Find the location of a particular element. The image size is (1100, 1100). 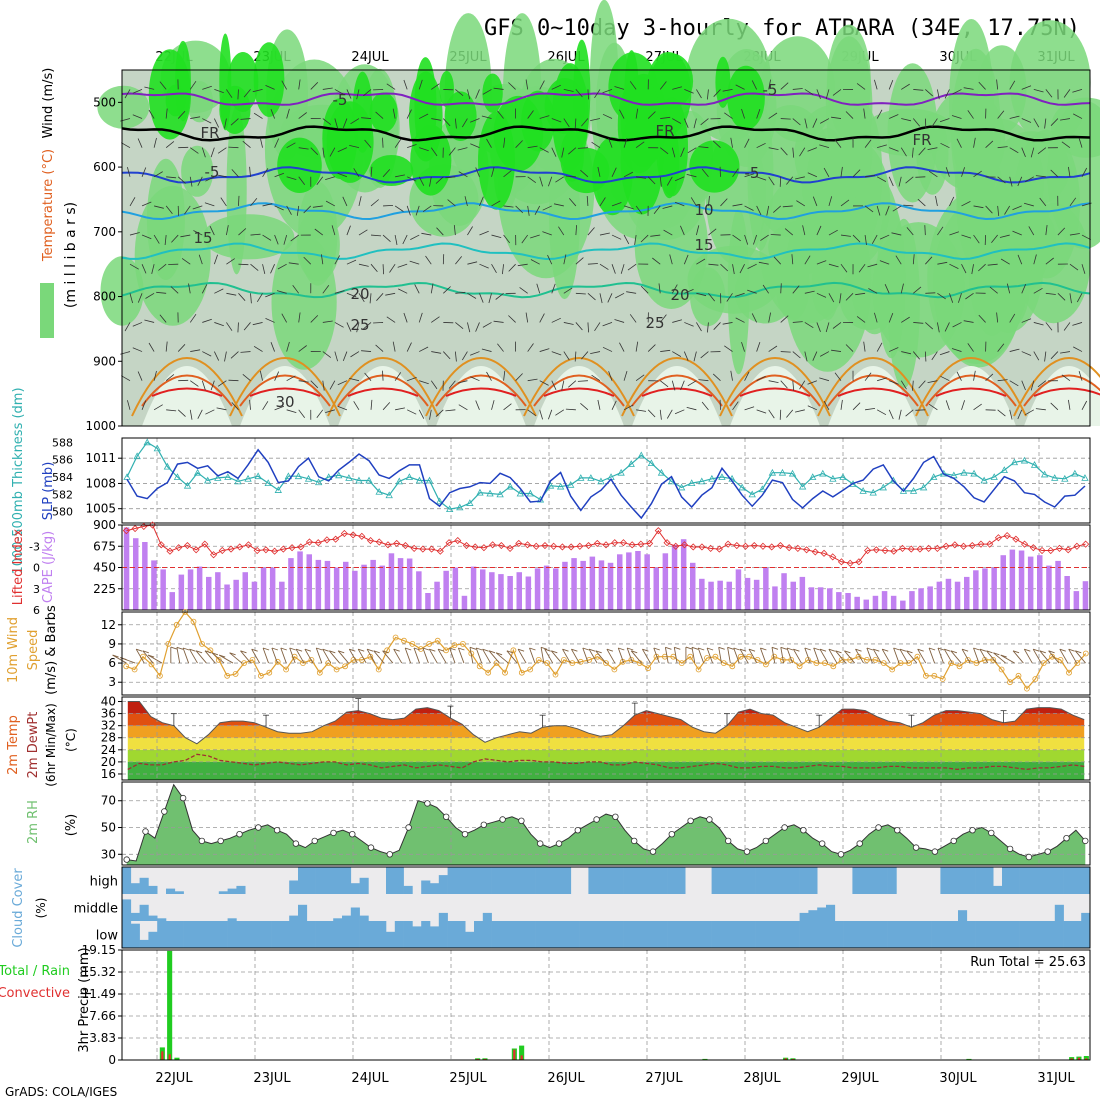

rh-point is located at coordinates (389, 854).